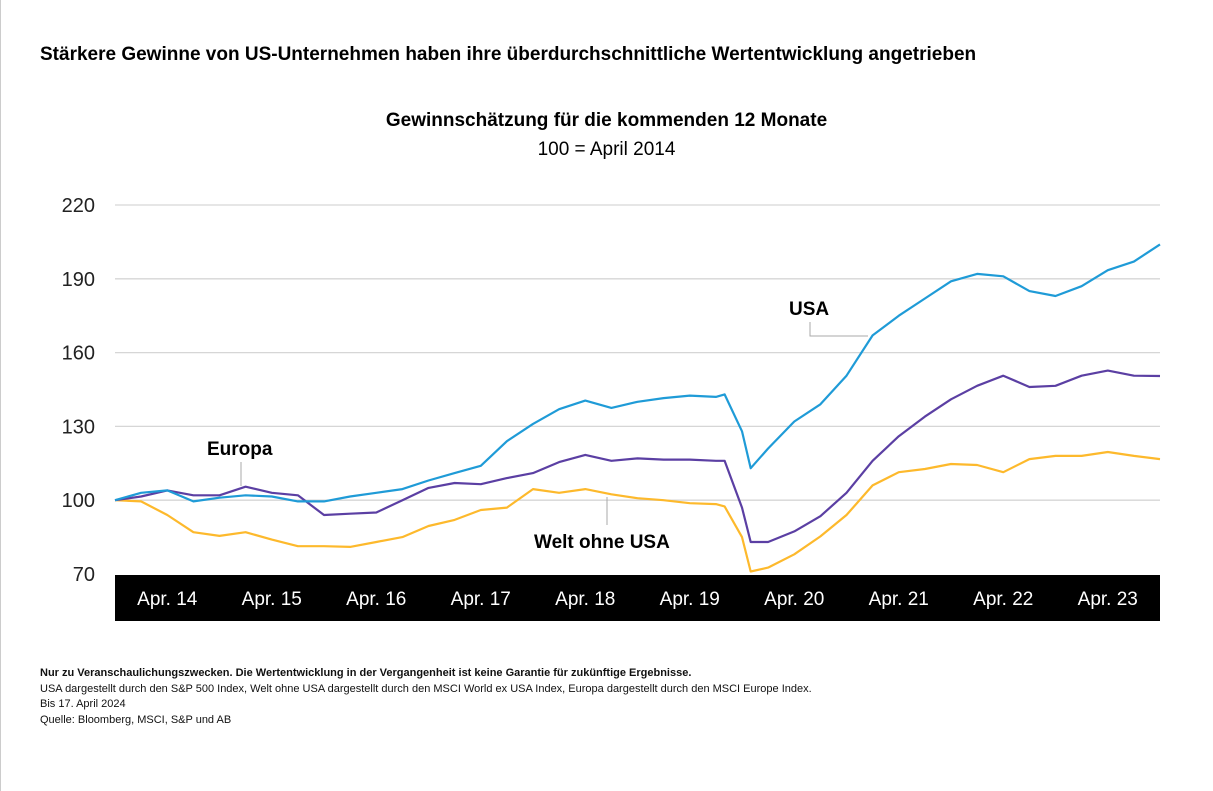 This screenshot has height=791, width=1213. Describe the element at coordinates (602, 542) in the screenshot. I see `series-label-welt-ohne-usa: Welt ohne USA` at that location.